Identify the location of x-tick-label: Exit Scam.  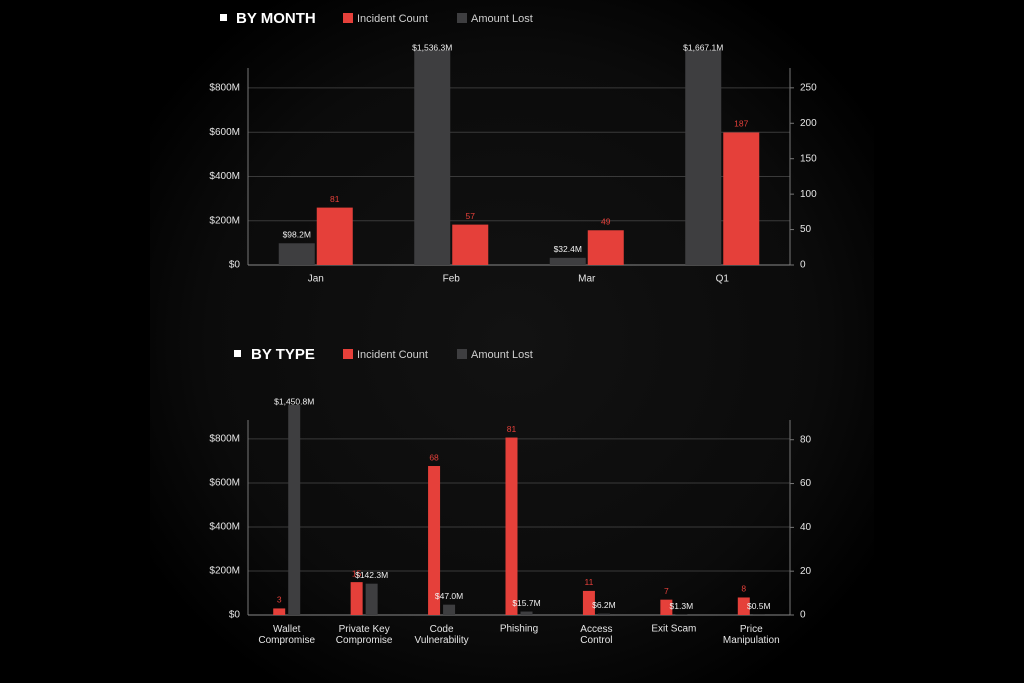
(673, 629).